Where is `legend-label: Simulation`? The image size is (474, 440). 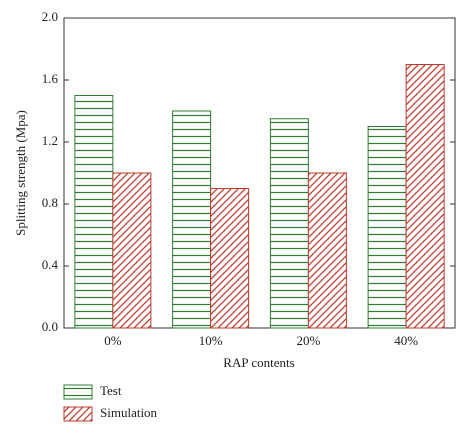 legend-label: Simulation is located at coordinates (129, 412).